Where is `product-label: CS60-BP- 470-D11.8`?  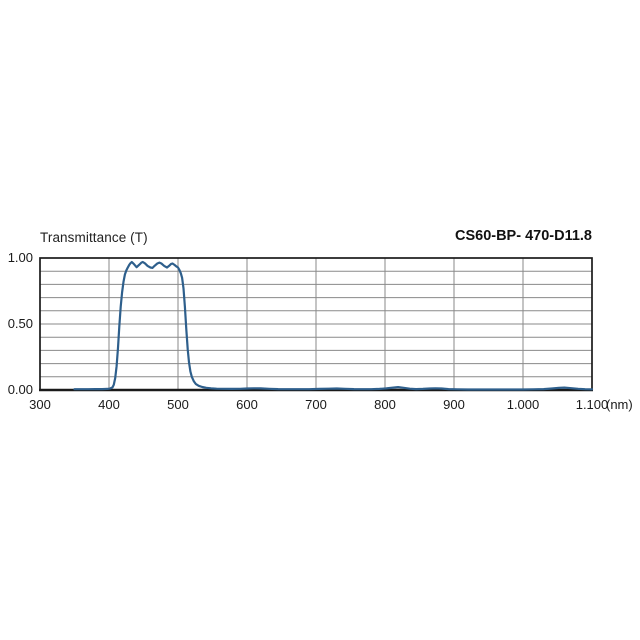 product-label: CS60-BP- 470-D11.8 is located at coordinates (523, 236).